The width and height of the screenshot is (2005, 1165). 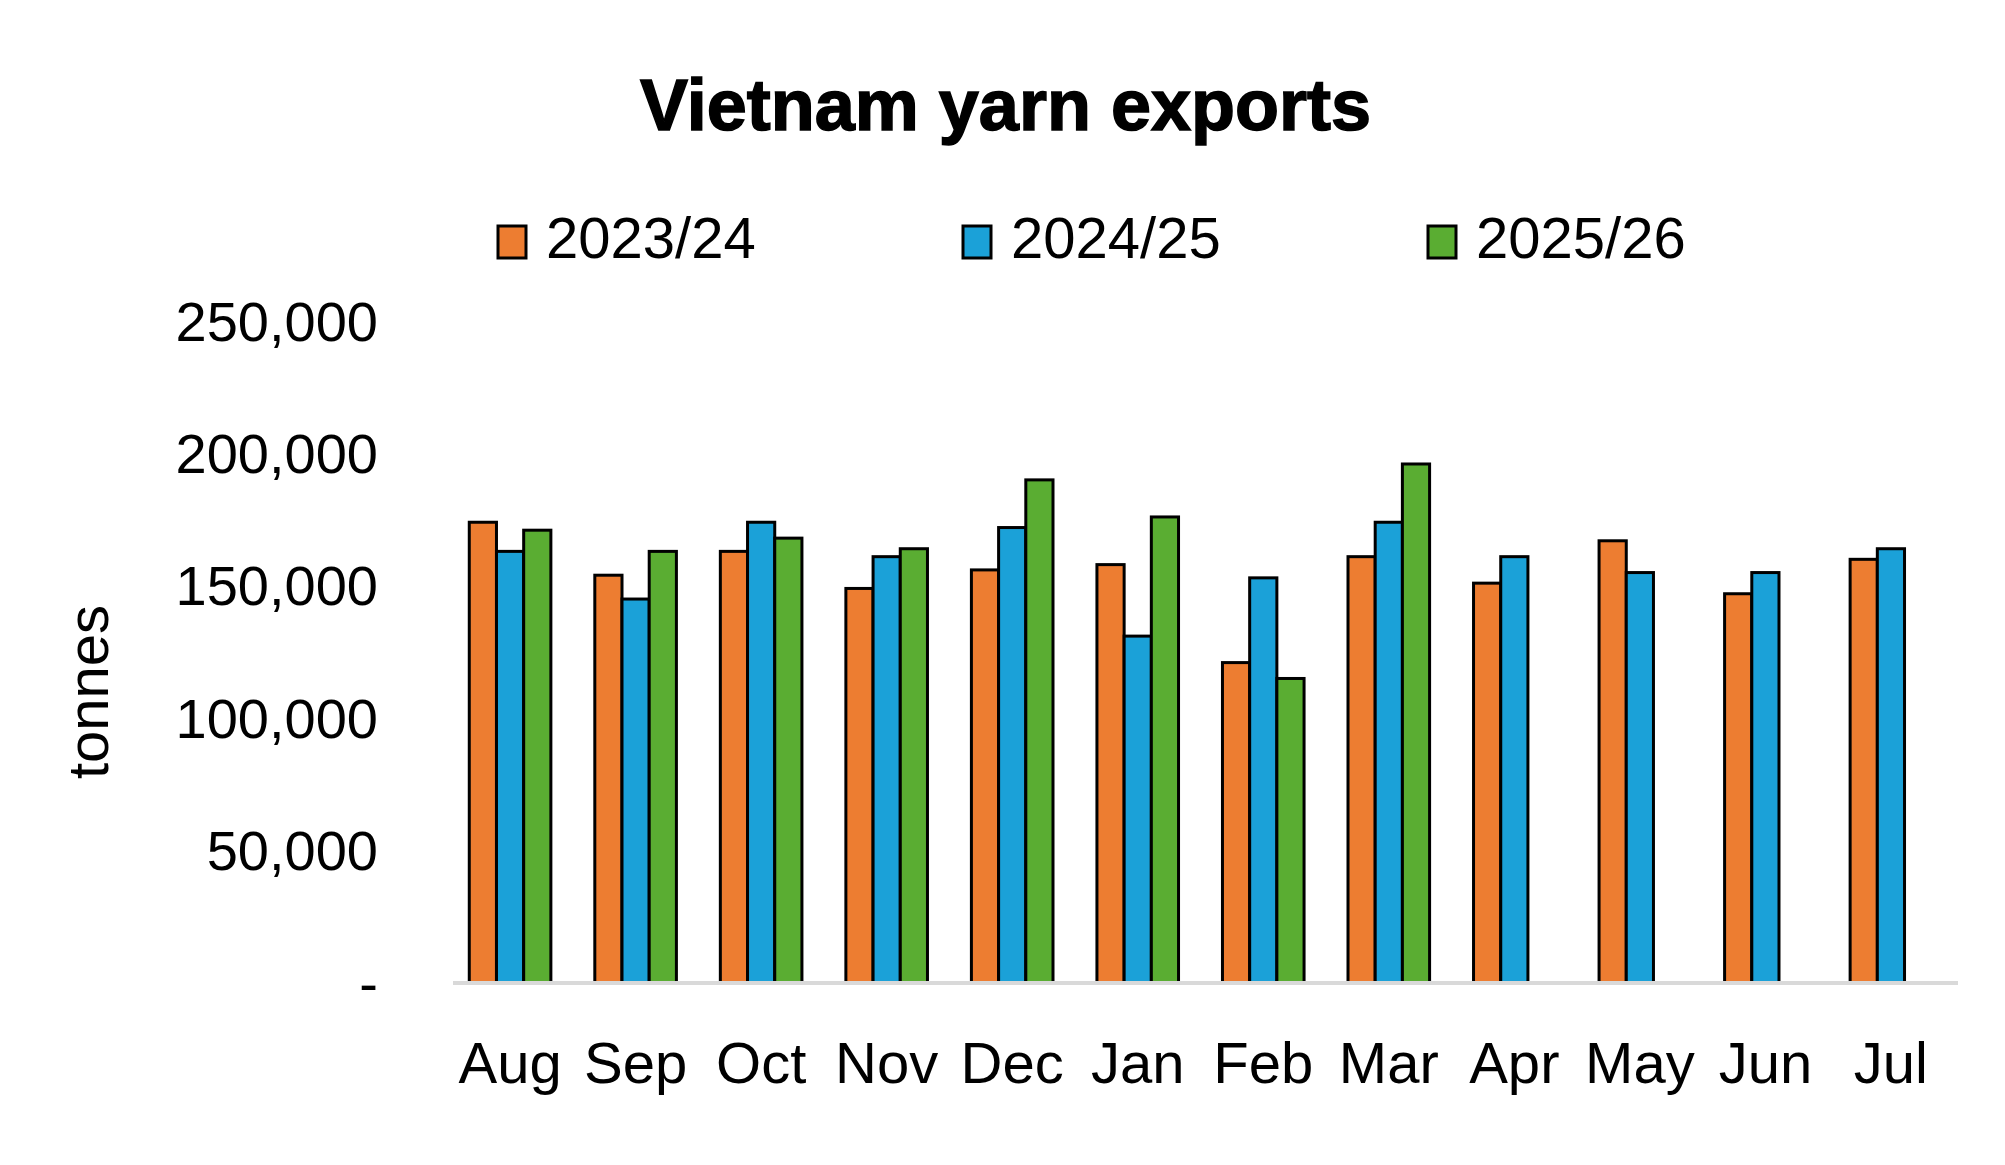 I want to click on x-tick-label: Sep, so click(x=636, y=1062).